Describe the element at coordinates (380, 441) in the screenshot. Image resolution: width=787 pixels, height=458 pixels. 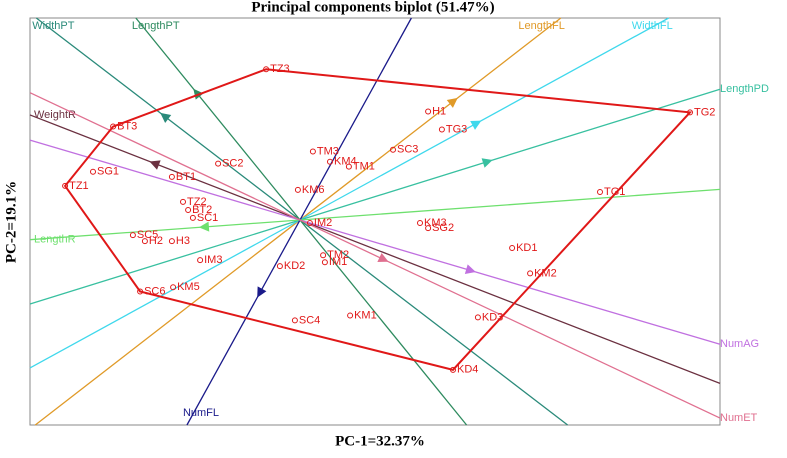
I see `x-axis-label: PC-1=32.37%` at that location.